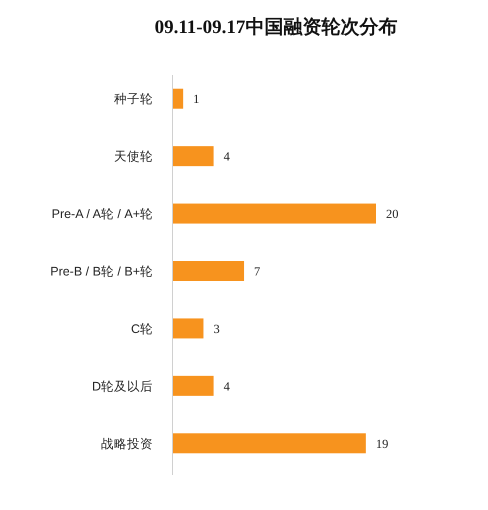 This screenshot has width=488, height=510. Describe the element at coordinates (382, 443) in the screenshot. I see `data-label: 19` at that location.